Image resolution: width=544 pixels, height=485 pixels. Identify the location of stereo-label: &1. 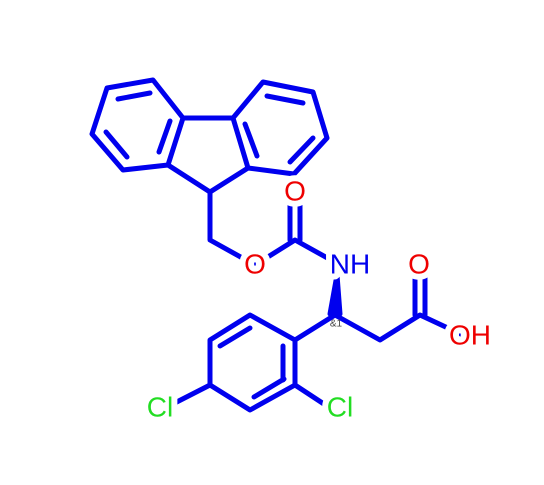
(336, 324).